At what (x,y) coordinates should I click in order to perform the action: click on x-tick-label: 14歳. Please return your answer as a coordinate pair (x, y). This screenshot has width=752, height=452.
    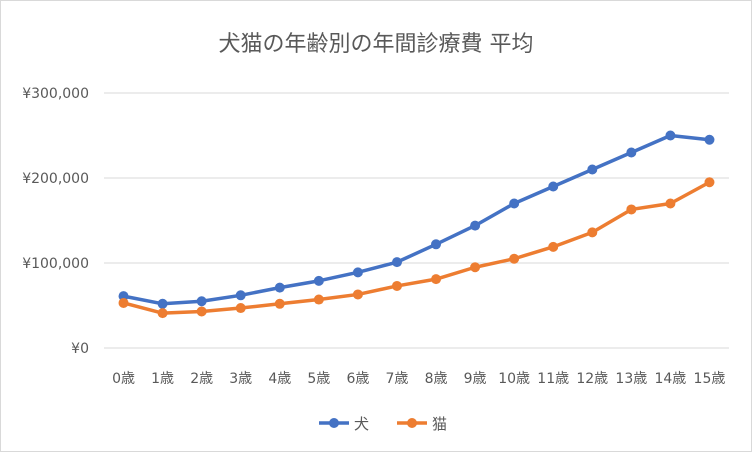
    Looking at the image, I should click on (670, 379).